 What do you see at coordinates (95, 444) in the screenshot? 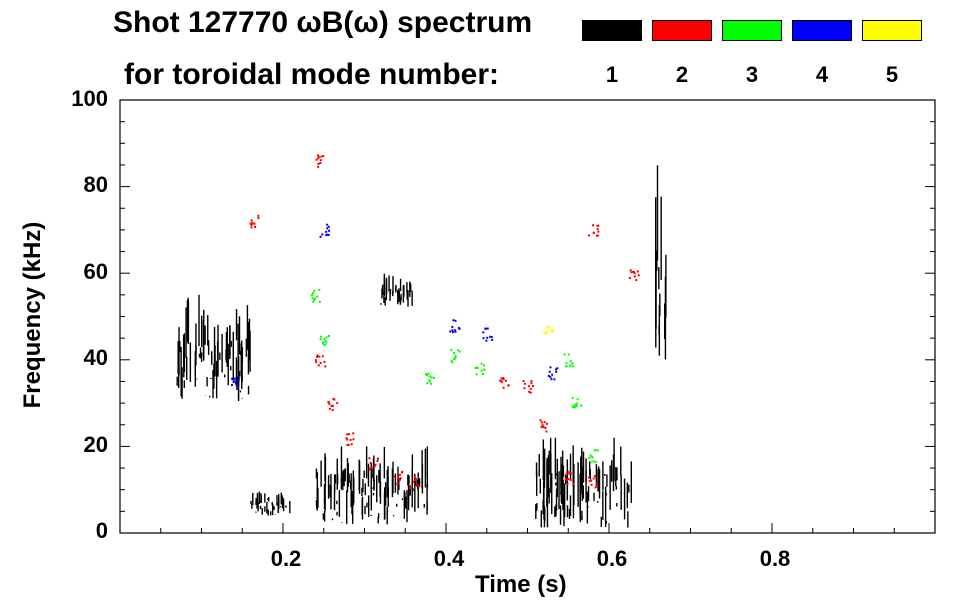
I see `y-tick-label-20: 20` at bounding box center [95, 444].